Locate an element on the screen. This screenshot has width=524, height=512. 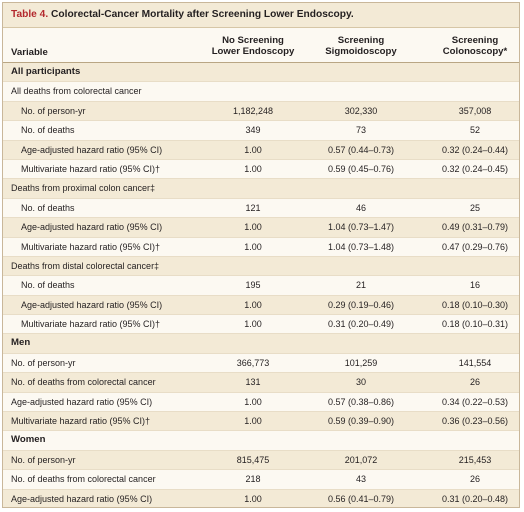
table-row: No. of person-yr 1,182,248 302,330 357,008 is located at coordinates (261, 111).